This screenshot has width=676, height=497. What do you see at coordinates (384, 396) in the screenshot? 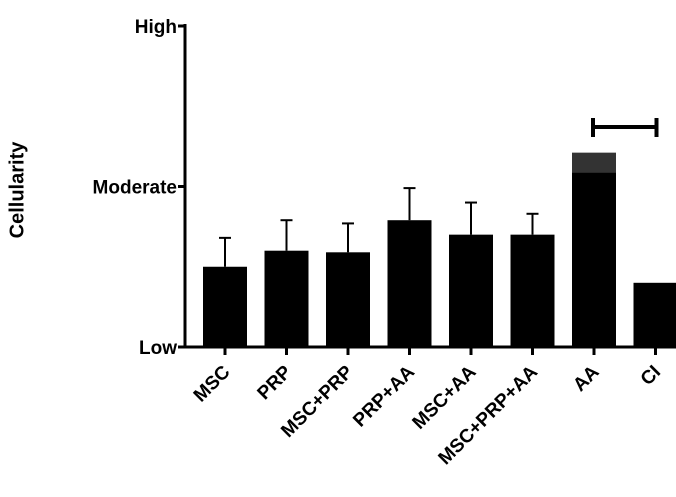
I see `x-tick-label-prp-plus-aa: PRP+AA` at bounding box center [384, 396].